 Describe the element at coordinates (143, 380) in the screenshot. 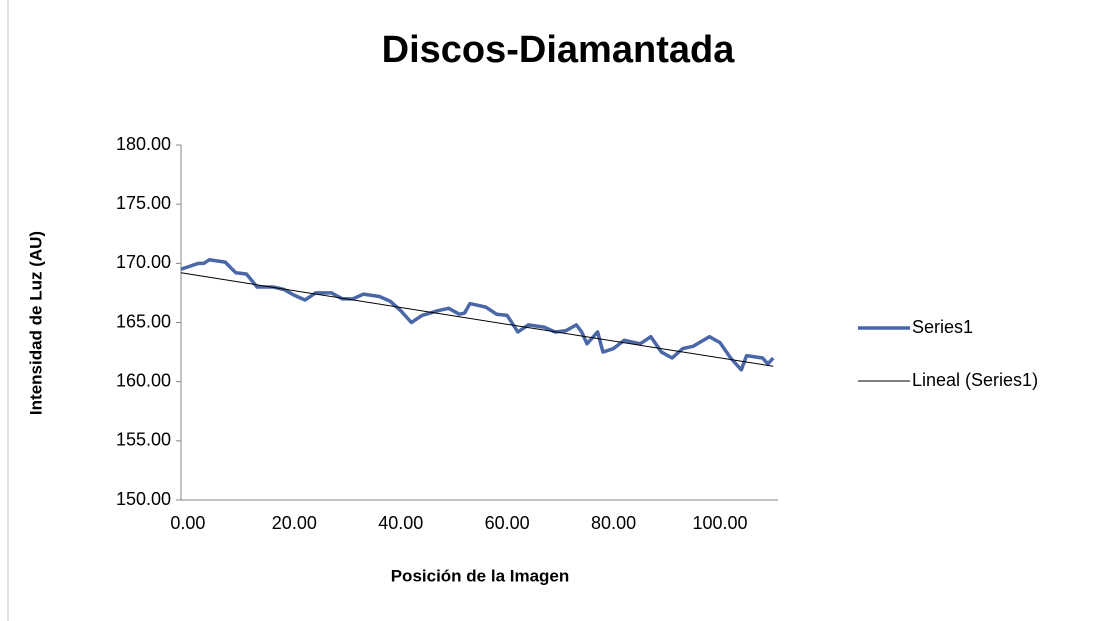

I see `y-tick-label: 160.00` at that location.